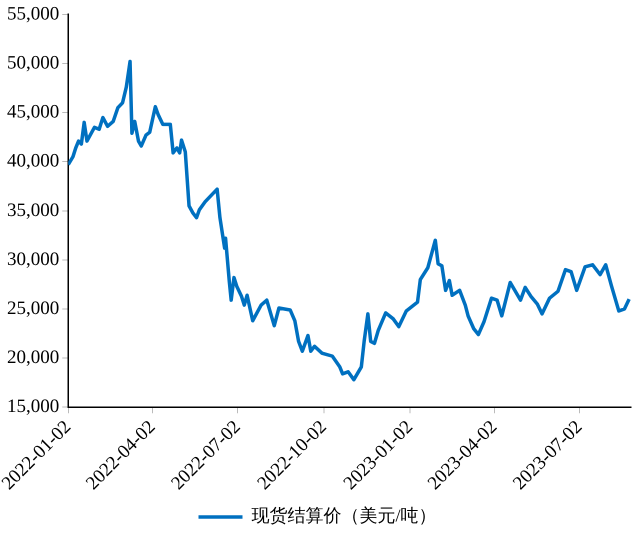 This screenshot has height=536, width=633. Describe the element at coordinates (33, 13) in the screenshot. I see `y-tick-label: 55,000` at that location.